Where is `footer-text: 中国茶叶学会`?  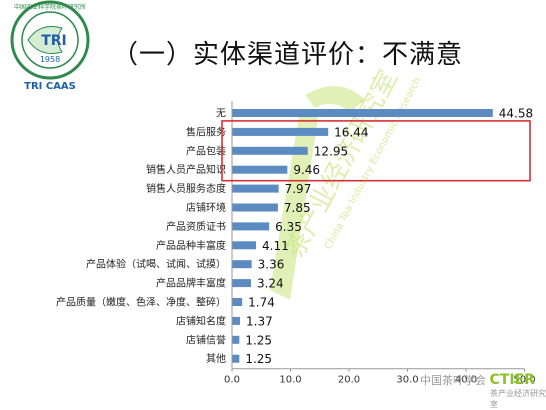 footer-text: 中国茶叶学会 is located at coordinates (453, 380).